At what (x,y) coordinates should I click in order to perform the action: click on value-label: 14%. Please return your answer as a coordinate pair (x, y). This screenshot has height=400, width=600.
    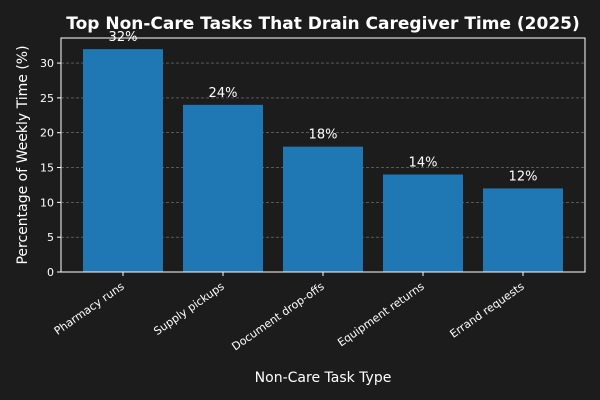
    Looking at the image, I should click on (423, 163).